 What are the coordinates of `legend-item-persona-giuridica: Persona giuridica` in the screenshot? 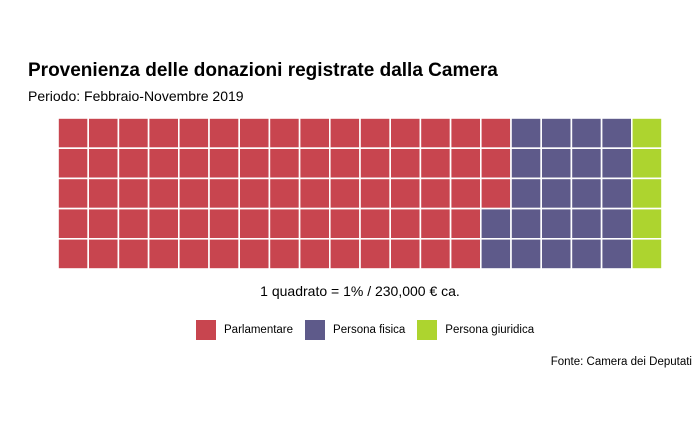 It's located at (475, 330).